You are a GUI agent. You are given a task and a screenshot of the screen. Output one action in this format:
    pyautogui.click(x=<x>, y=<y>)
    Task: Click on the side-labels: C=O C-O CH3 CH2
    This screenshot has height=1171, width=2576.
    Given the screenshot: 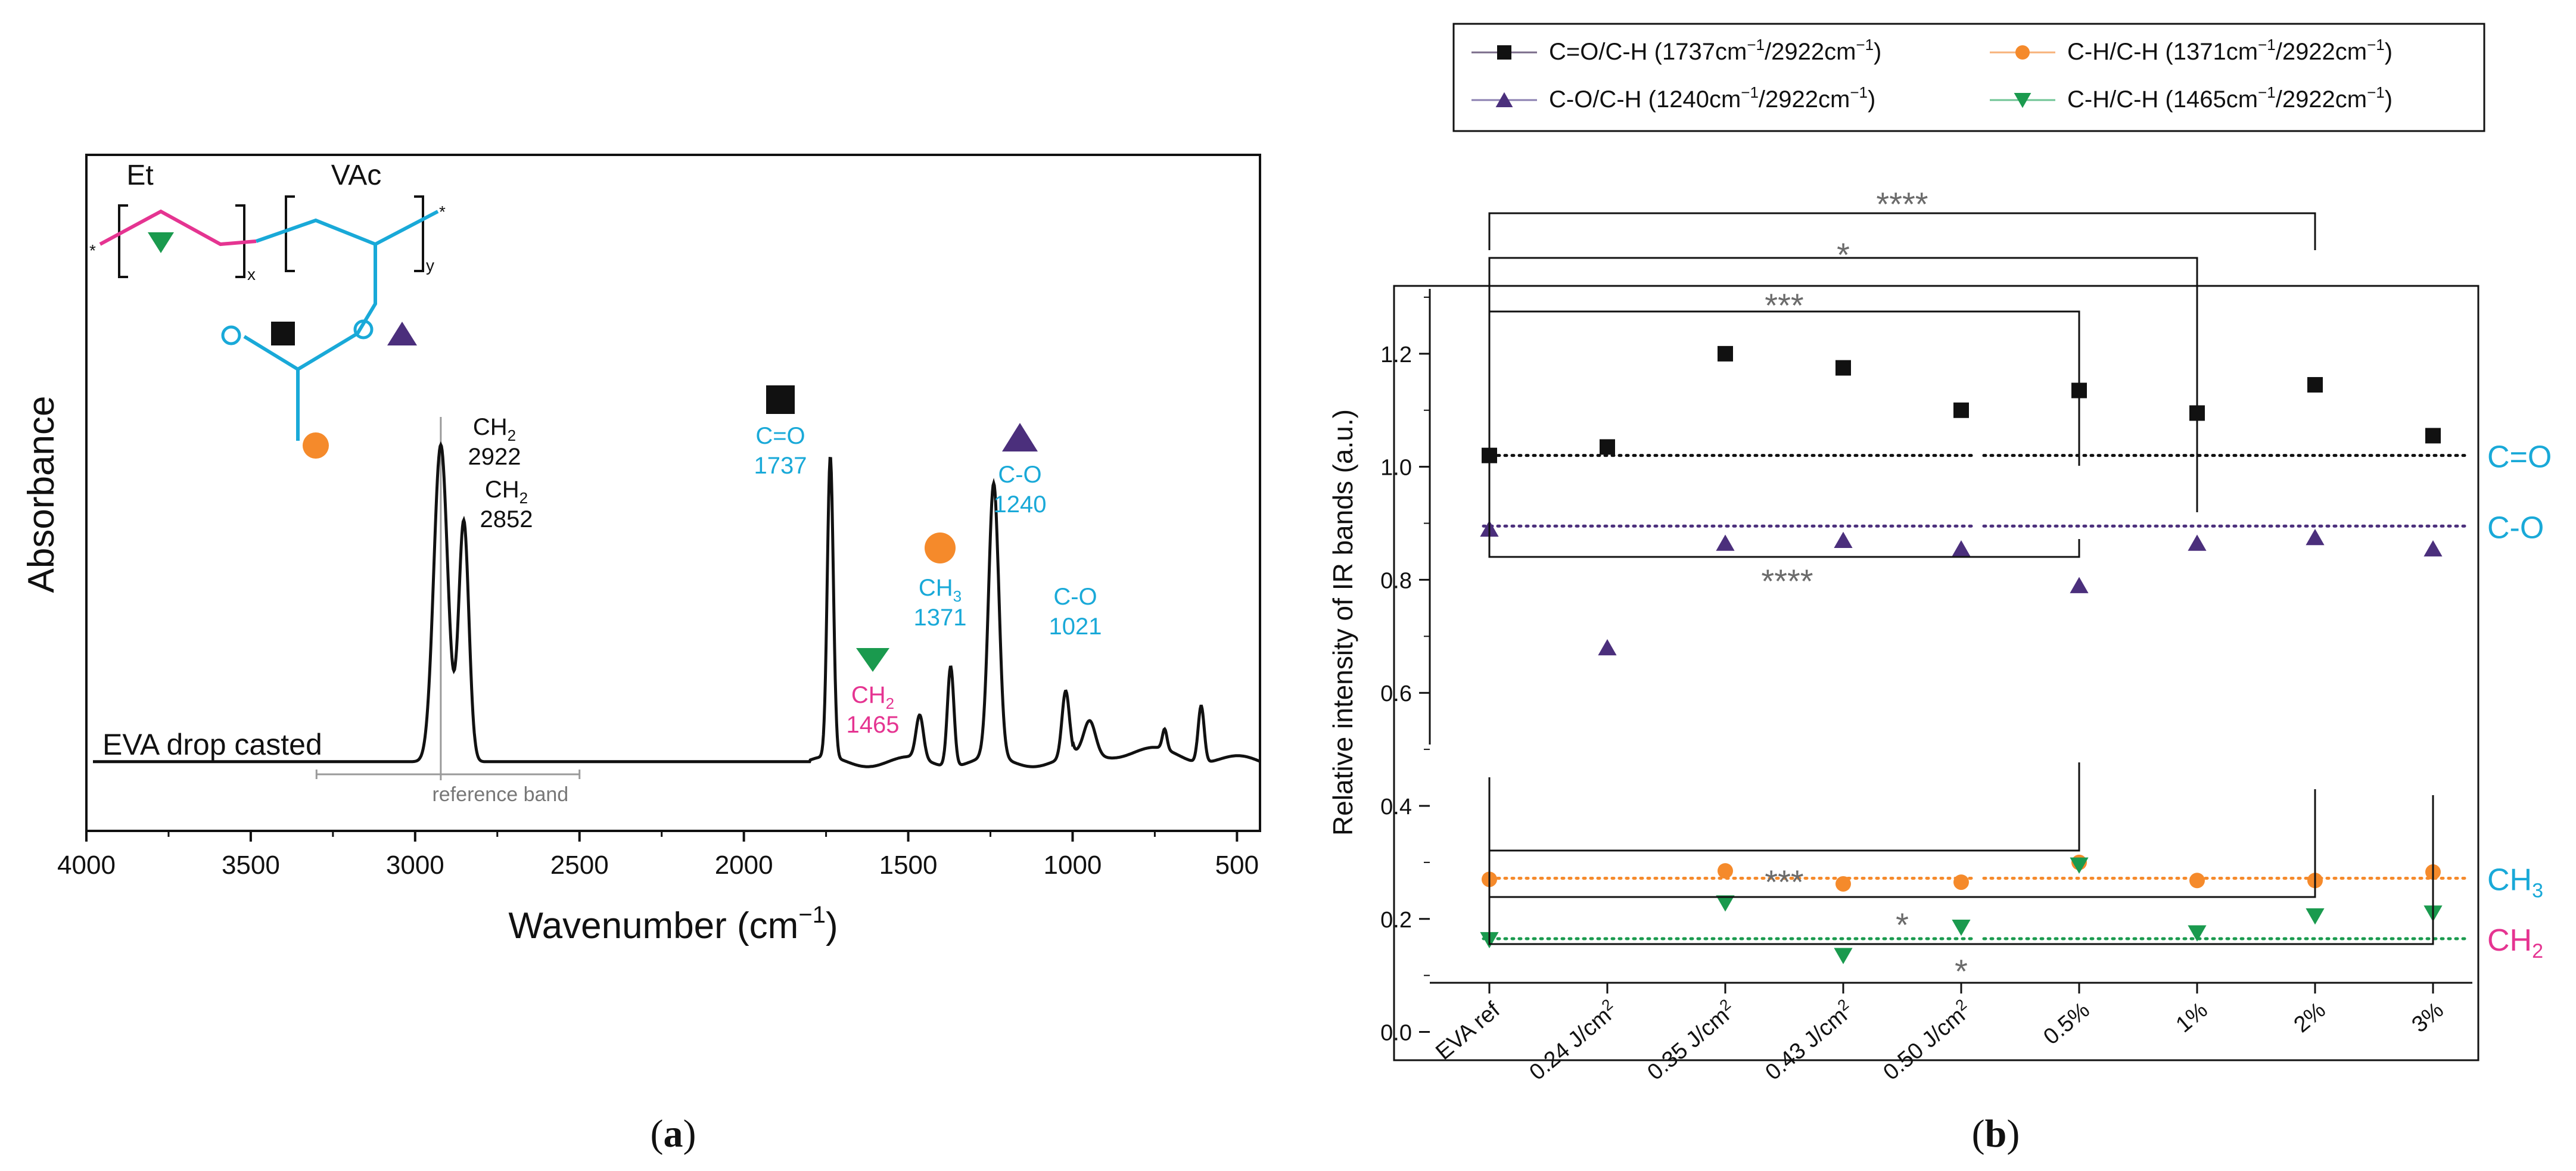 What is the action you would take?
    pyautogui.click(x=2519, y=701)
    